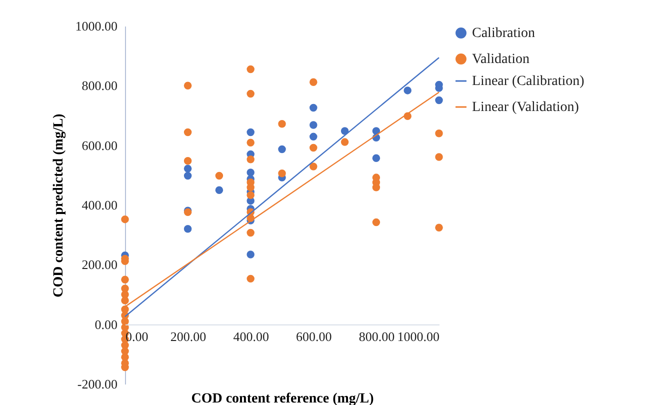 The width and height of the screenshot is (657, 405). Describe the element at coordinates (314, 336) in the screenshot. I see `x-tick-label: 600.00` at that location.